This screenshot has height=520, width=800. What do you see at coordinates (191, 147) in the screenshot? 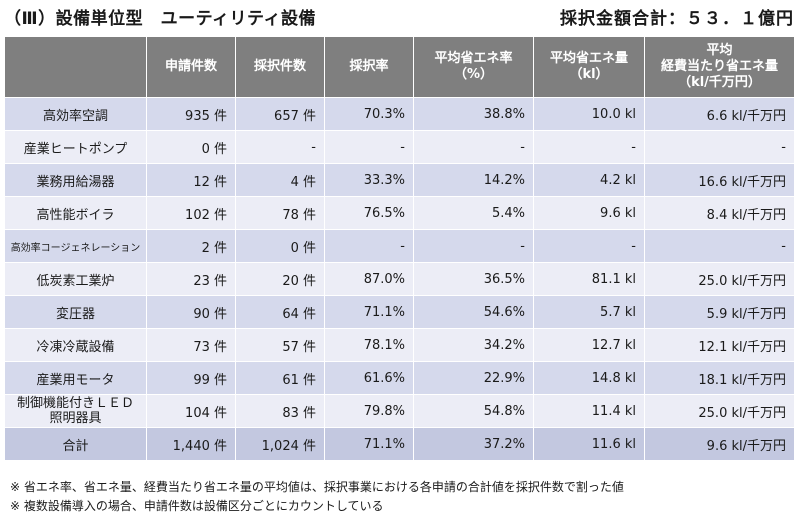
I see `row-applied: 0 件` at bounding box center [191, 147].